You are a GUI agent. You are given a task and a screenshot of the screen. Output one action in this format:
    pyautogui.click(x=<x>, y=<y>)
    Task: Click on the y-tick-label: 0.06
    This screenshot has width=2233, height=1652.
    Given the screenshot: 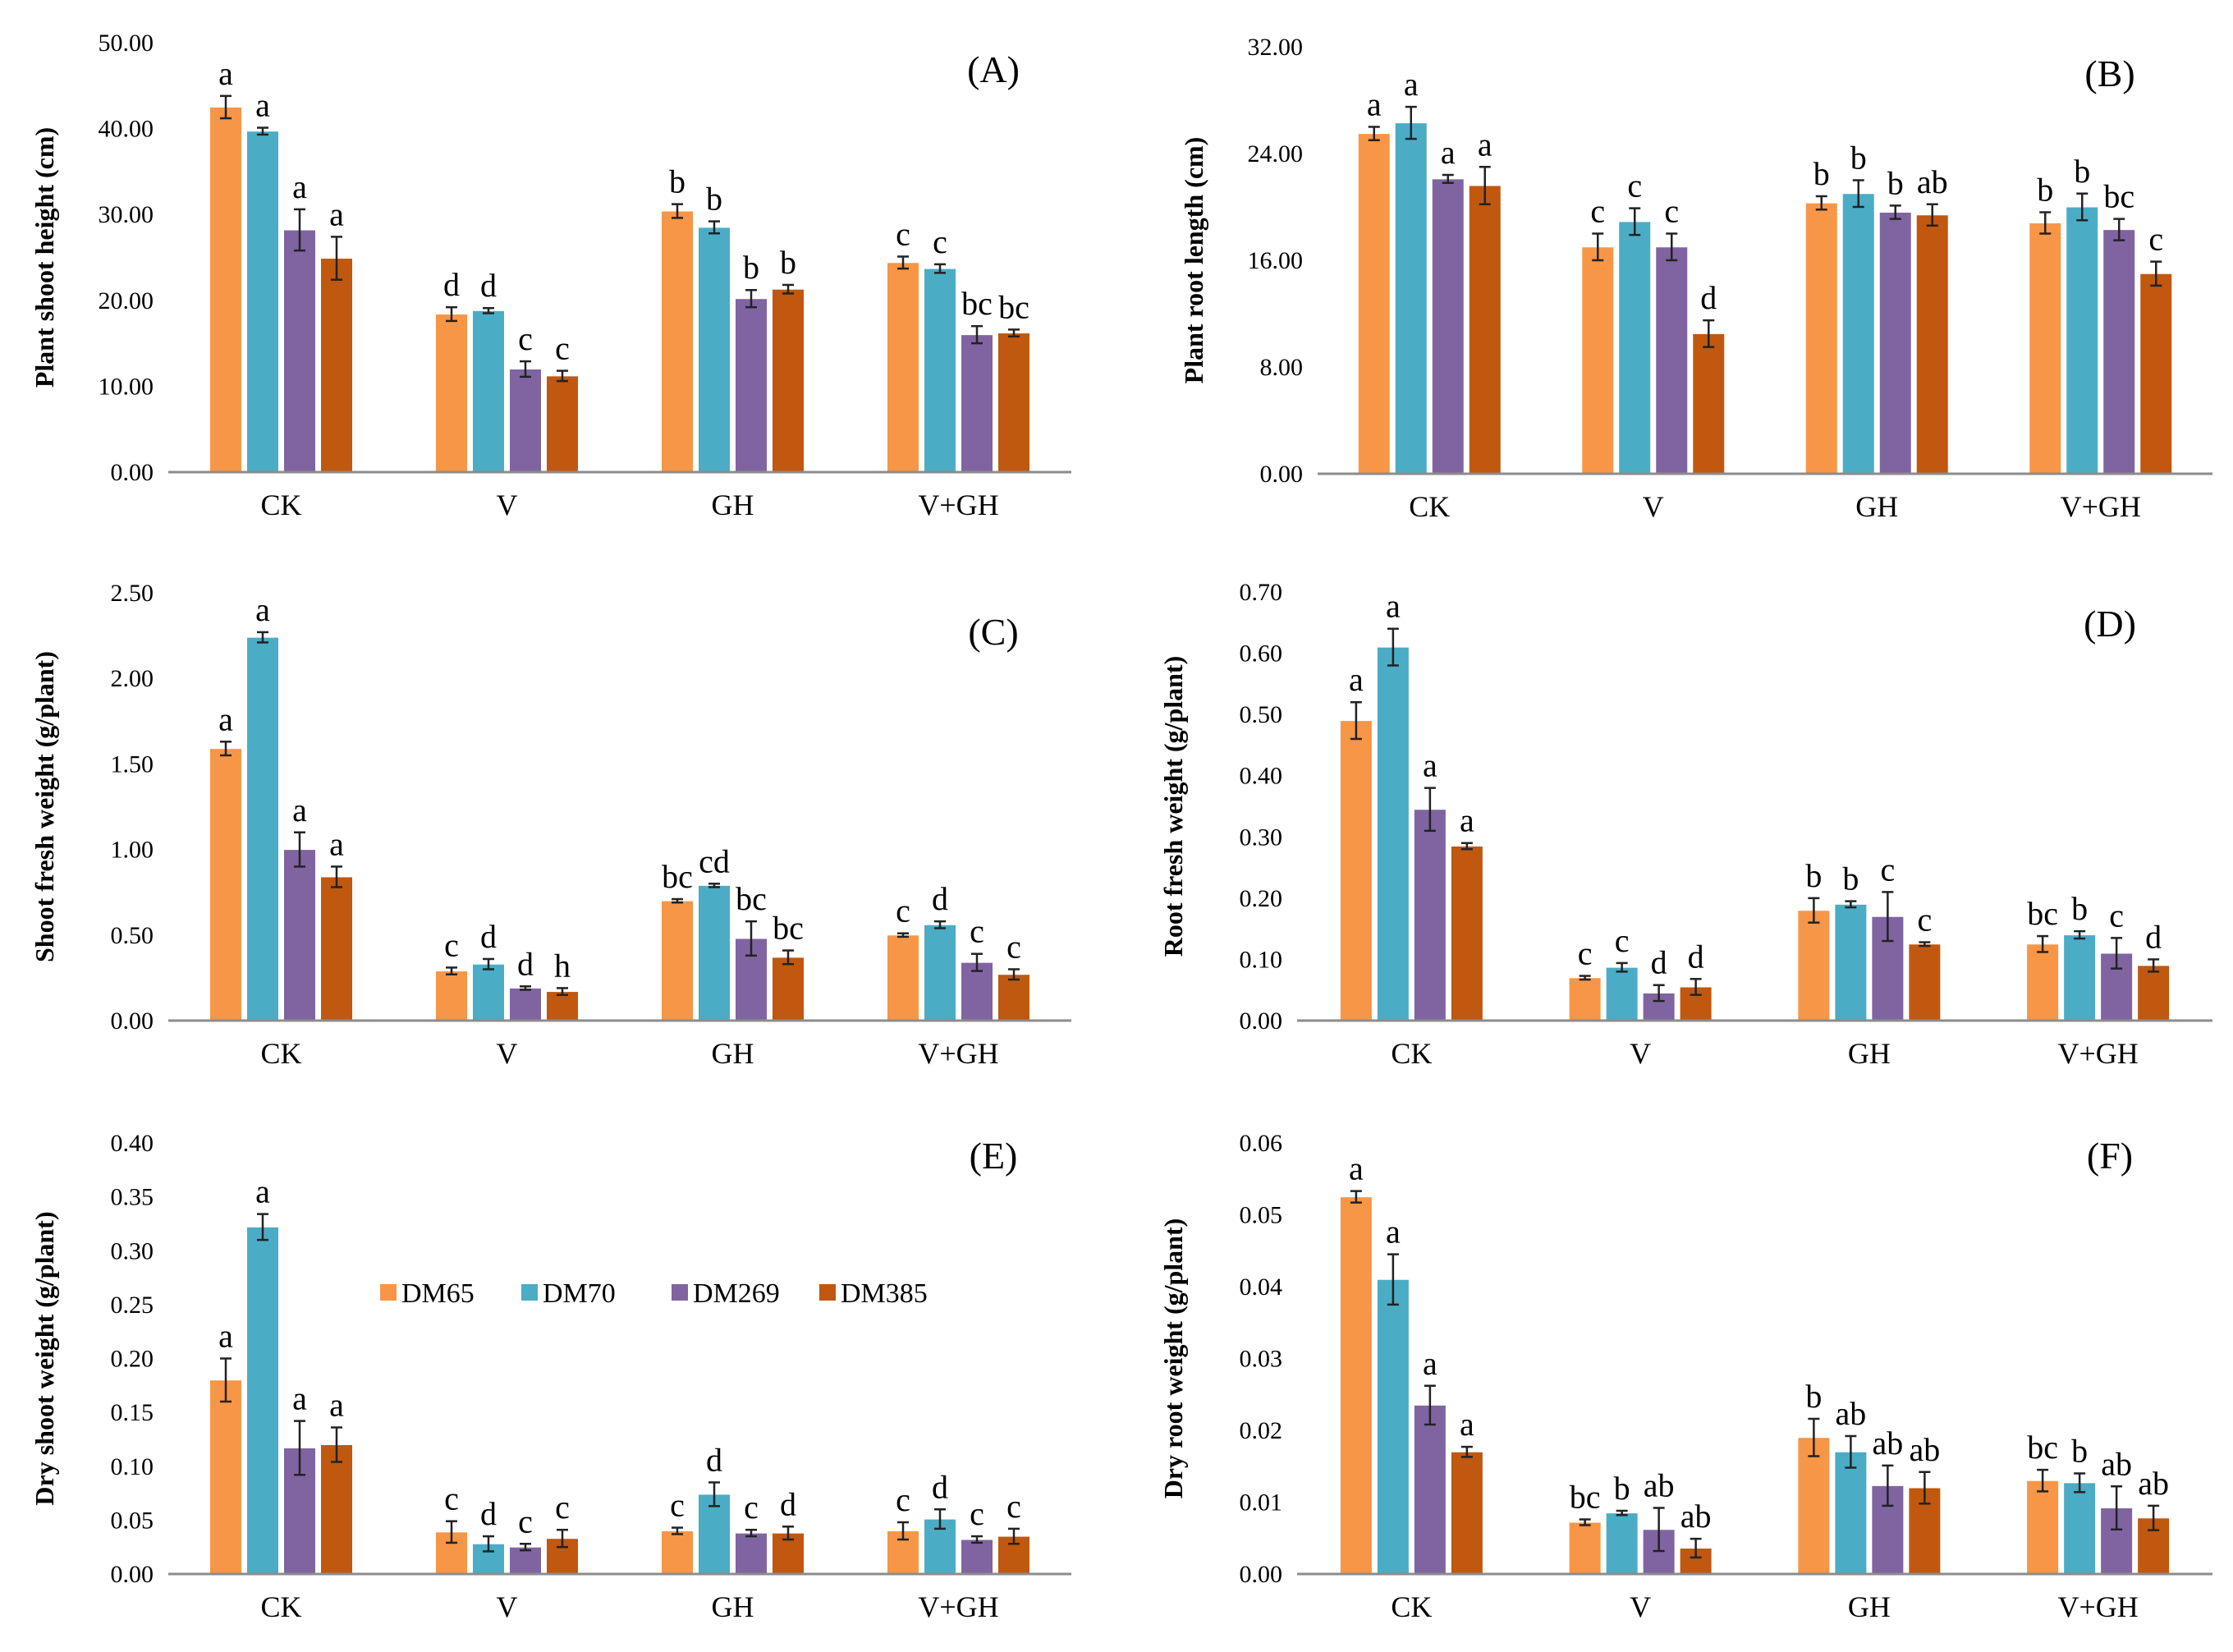 What is the action you would take?
    pyautogui.click(x=1261, y=1143)
    